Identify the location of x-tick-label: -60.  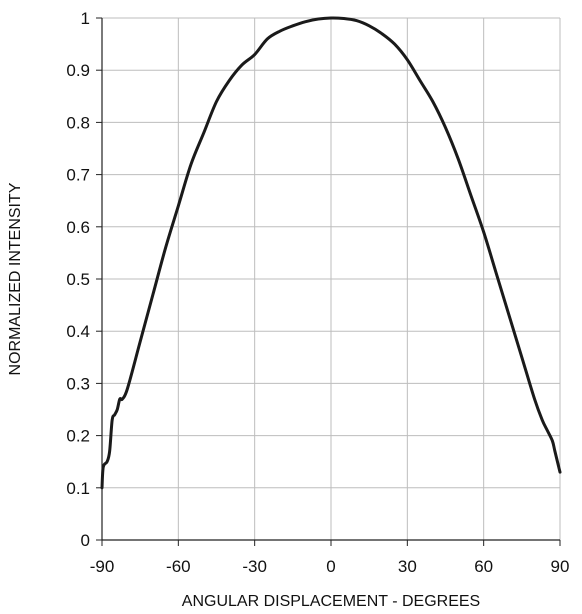
(178, 566).